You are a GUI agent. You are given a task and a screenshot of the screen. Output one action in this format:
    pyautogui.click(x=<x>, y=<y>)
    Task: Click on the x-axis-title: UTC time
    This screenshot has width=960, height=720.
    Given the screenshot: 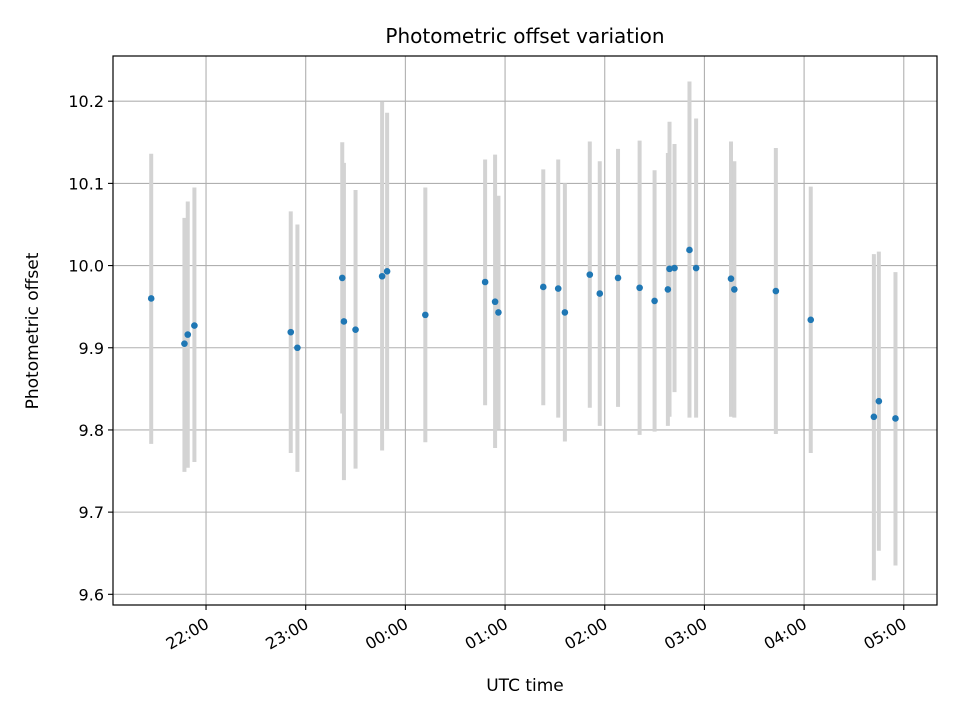 What is the action you would take?
    pyautogui.click(x=525, y=686)
    